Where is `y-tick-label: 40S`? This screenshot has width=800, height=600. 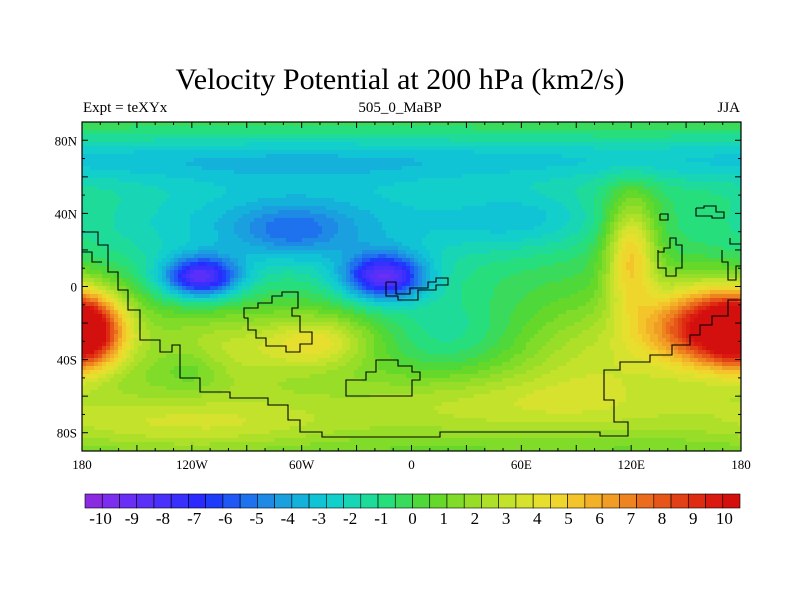 y-tick-label: 40S is located at coordinates (67, 360).